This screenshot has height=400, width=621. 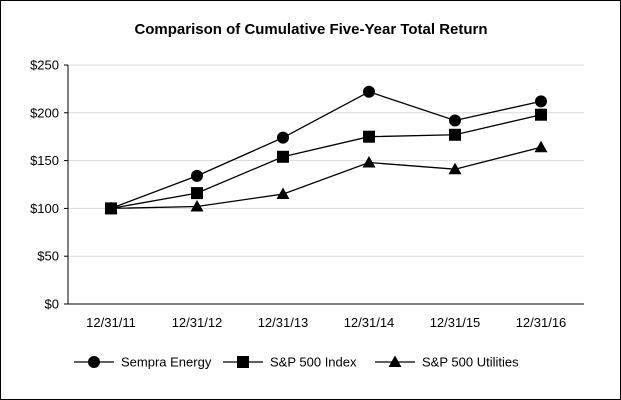 I want to click on legend-item: S&P 500 Index, so click(x=290, y=362).